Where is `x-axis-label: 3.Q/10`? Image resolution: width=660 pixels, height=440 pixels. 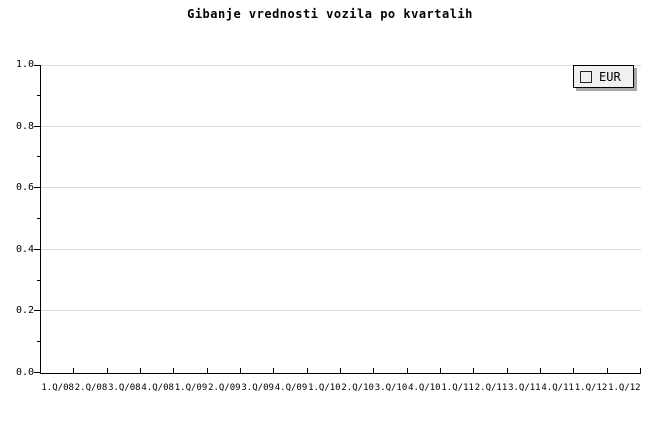
x-axis-label: 3.Q/10 is located at coordinates (391, 388).